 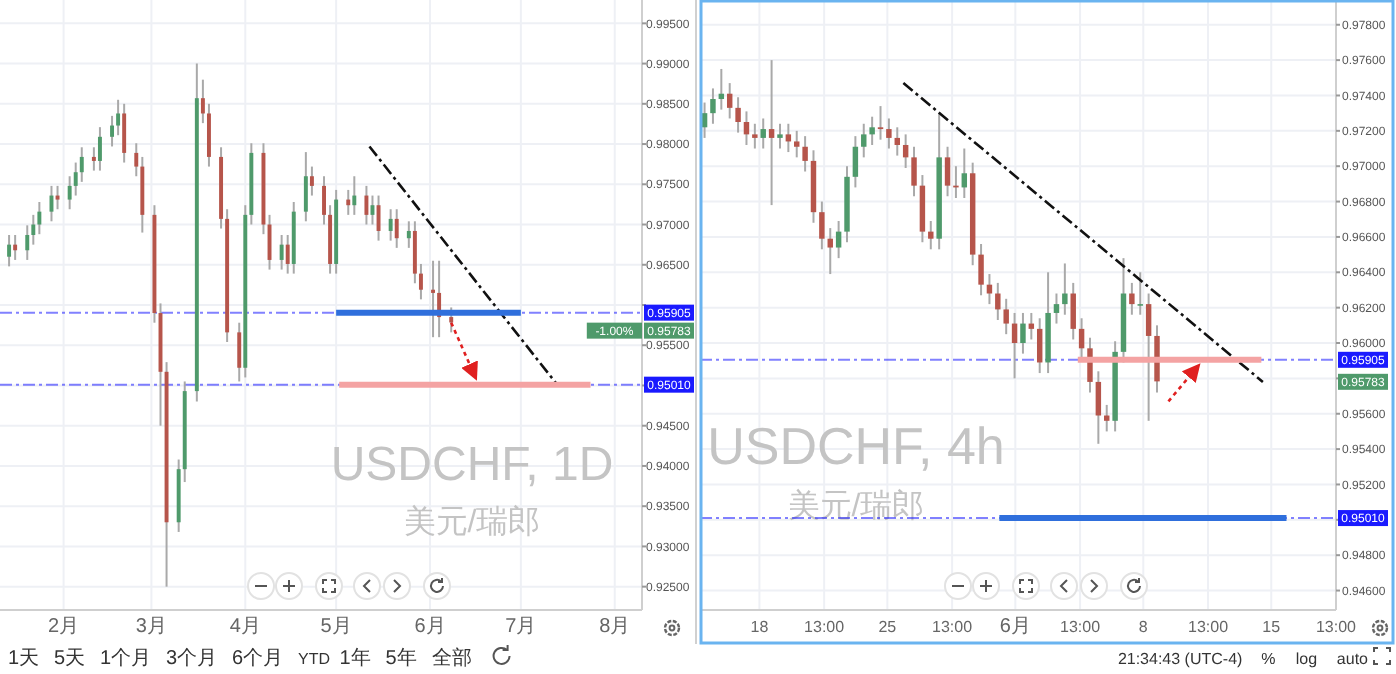 What do you see at coordinates (856, 446) in the screenshot?
I see `text: USDCHF, 4h` at bounding box center [856, 446].